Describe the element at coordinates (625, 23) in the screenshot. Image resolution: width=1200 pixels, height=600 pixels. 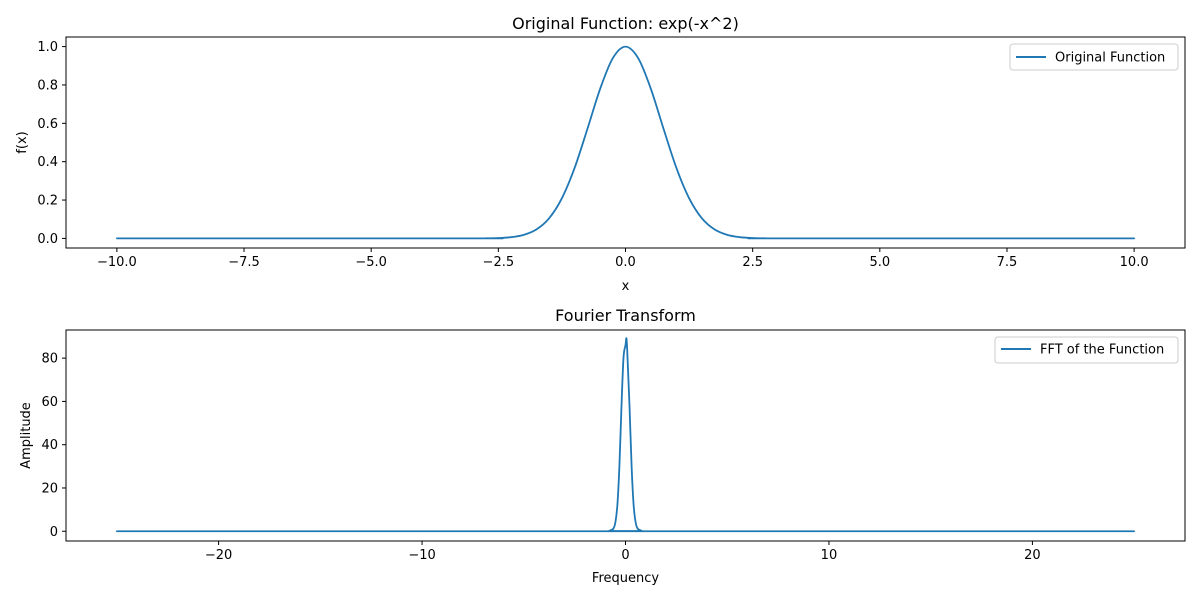
I see `chart-title: Original Function: exp(-x^2)` at that location.